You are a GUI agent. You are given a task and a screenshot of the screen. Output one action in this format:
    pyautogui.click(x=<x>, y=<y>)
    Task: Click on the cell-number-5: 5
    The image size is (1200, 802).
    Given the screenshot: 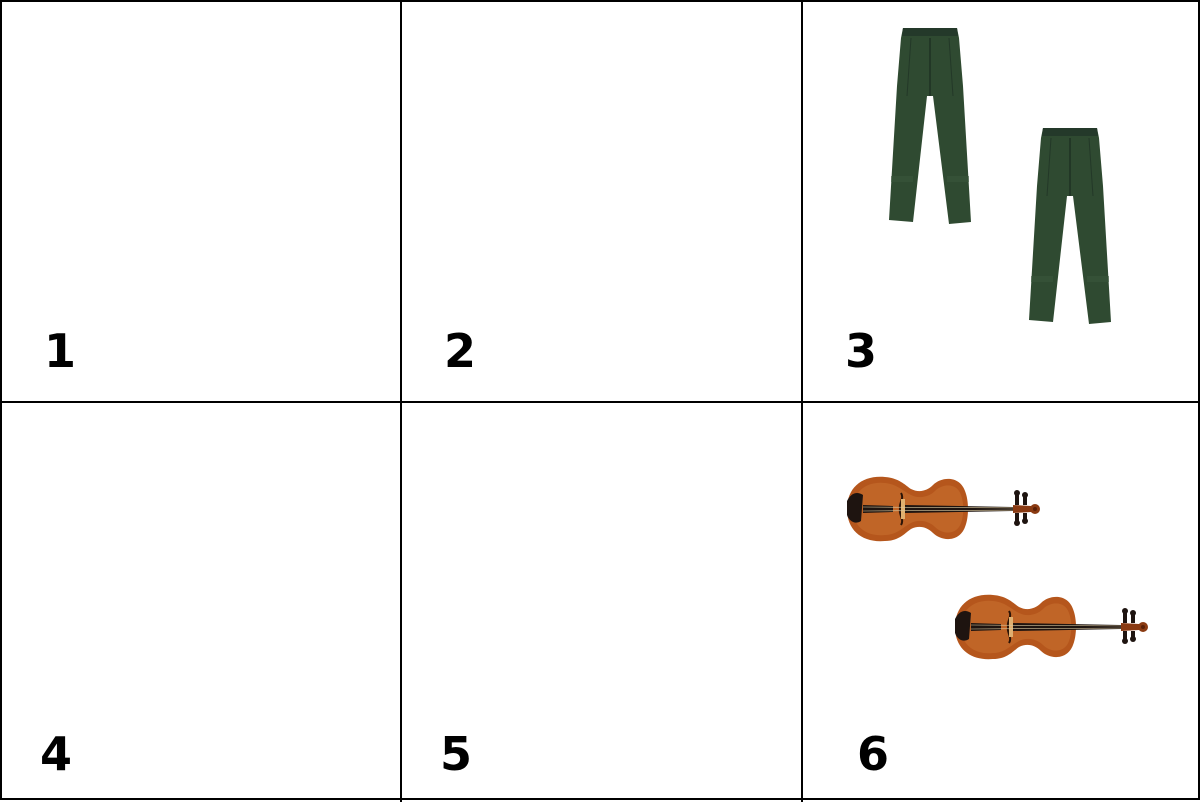 What is the action you would take?
    pyautogui.click(x=456, y=754)
    